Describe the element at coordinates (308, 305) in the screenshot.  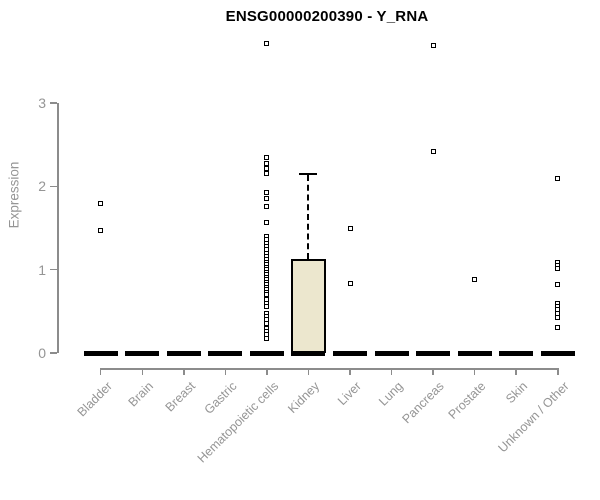
I see `boxplot-box` at that location.